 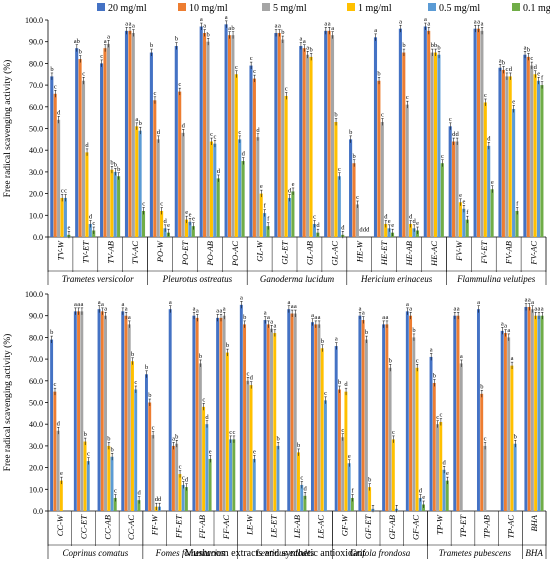 What do you see at coordinates (84, 526) in the screenshot?
I see `category-label: CC-ET` at bounding box center [84, 526].